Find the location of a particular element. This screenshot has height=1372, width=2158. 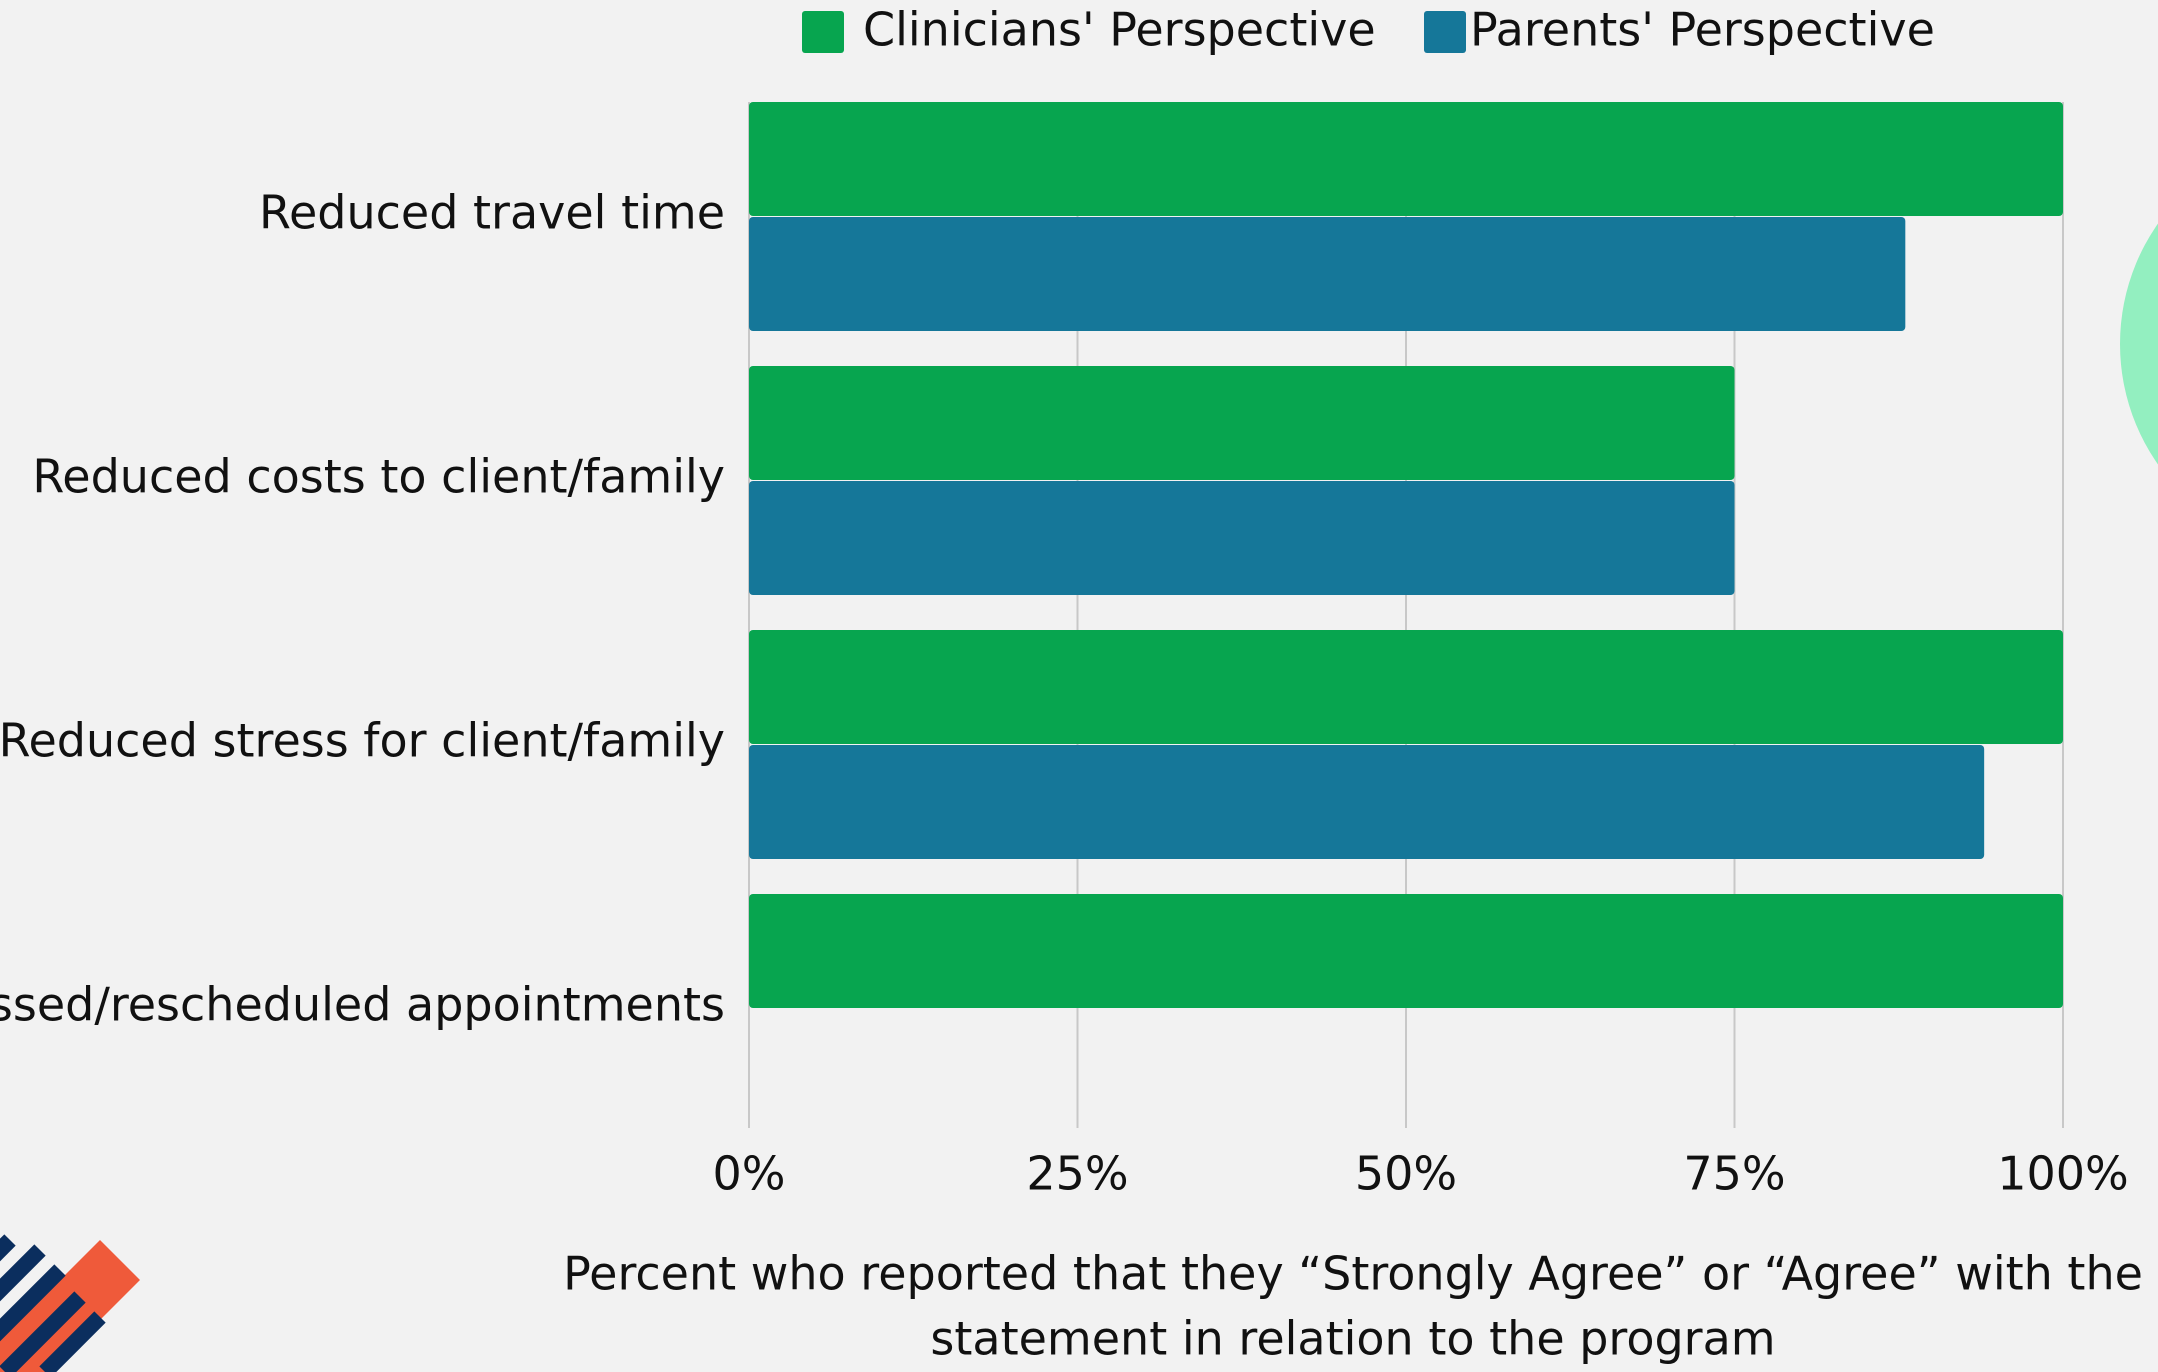

x-tick-label: 0% is located at coordinates (749, 1174).